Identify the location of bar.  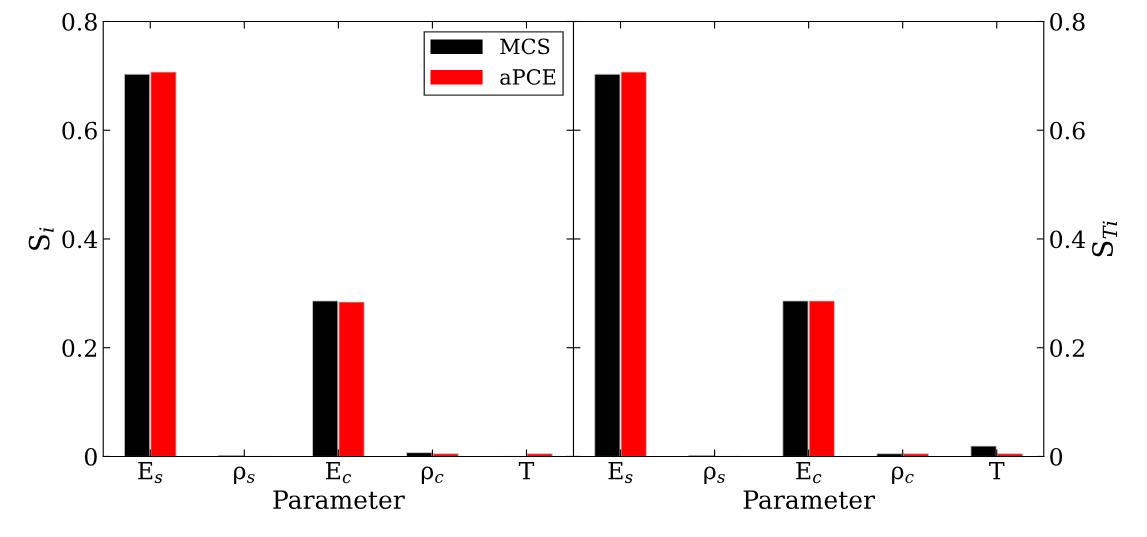
(539, 455).